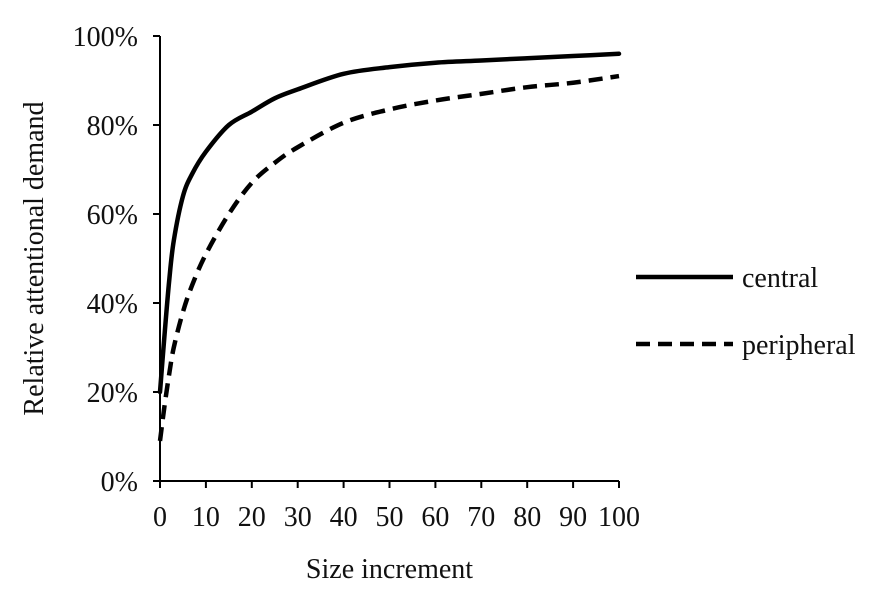 This screenshot has width=892, height=591. What do you see at coordinates (746, 312) in the screenshot?
I see `legend: central peripheral` at bounding box center [746, 312].